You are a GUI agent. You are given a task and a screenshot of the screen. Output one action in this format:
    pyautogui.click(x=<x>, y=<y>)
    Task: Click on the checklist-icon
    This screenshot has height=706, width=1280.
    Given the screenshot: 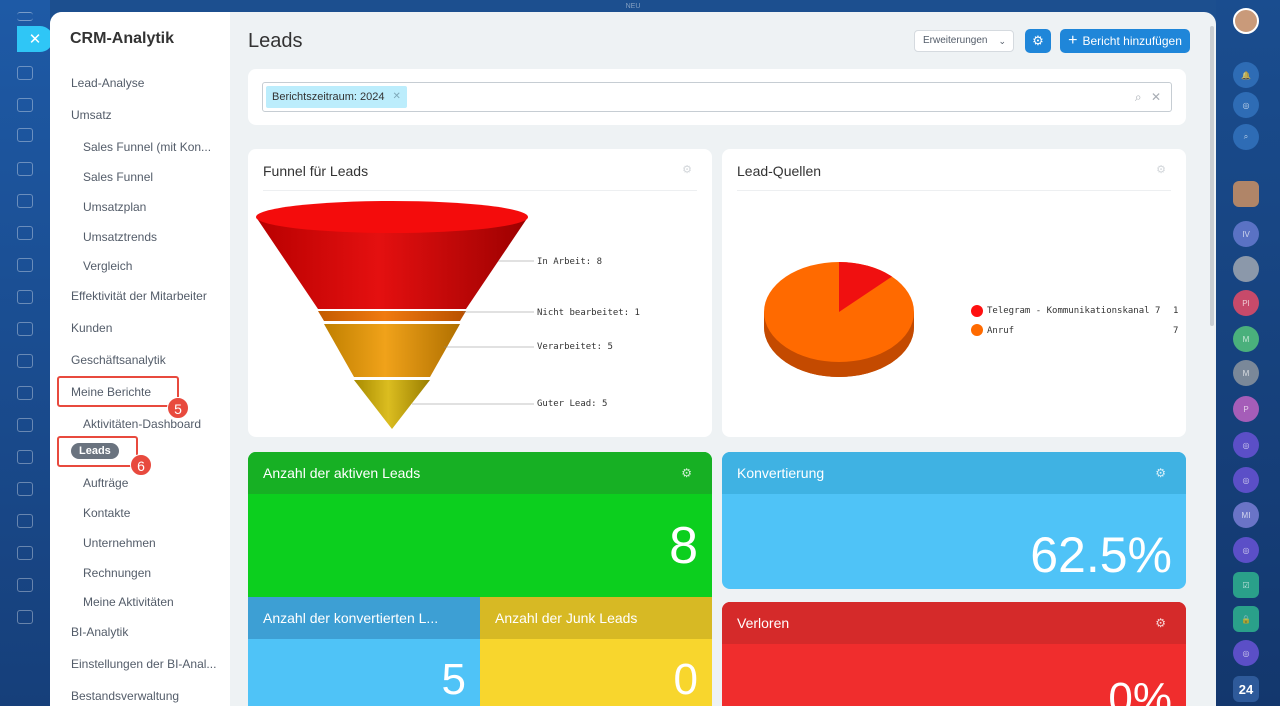 What is the action you would take?
    pyautogui.click(x=25, y=361)
    